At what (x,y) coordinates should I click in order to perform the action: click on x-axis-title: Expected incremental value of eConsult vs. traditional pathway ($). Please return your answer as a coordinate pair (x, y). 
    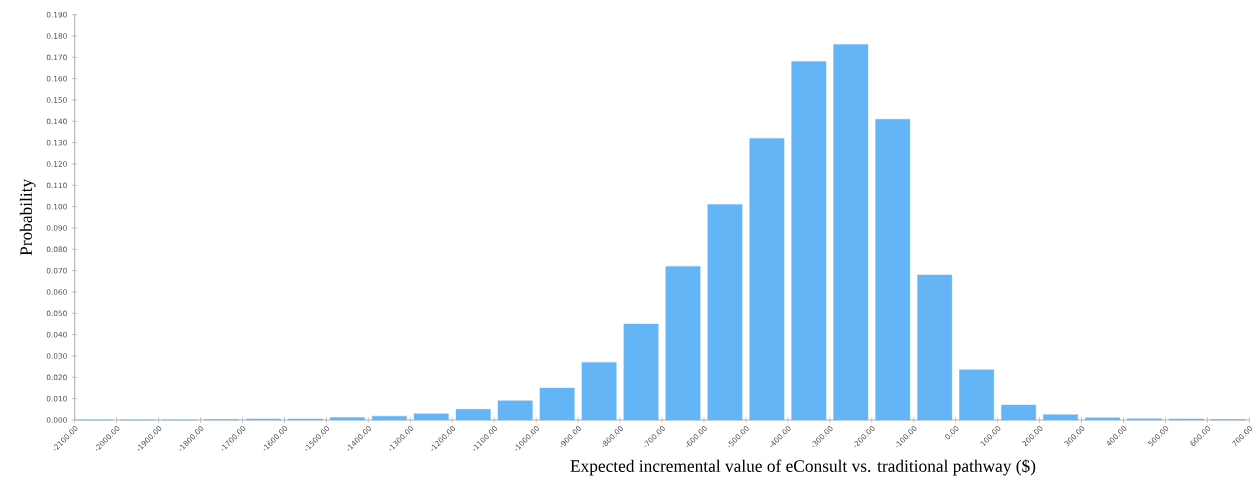
    Looking at the image, I should click on (803, 467).